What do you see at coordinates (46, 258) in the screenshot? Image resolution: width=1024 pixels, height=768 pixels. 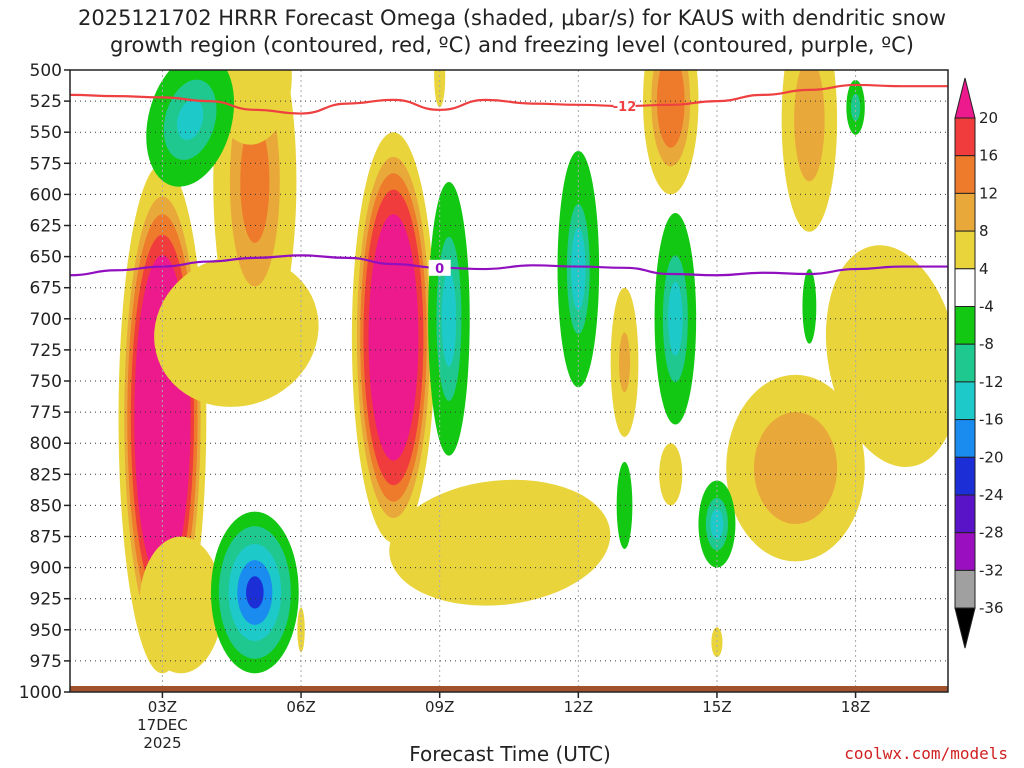 I see `y-tick-label-650: 650` at bounding box center [46, 258].